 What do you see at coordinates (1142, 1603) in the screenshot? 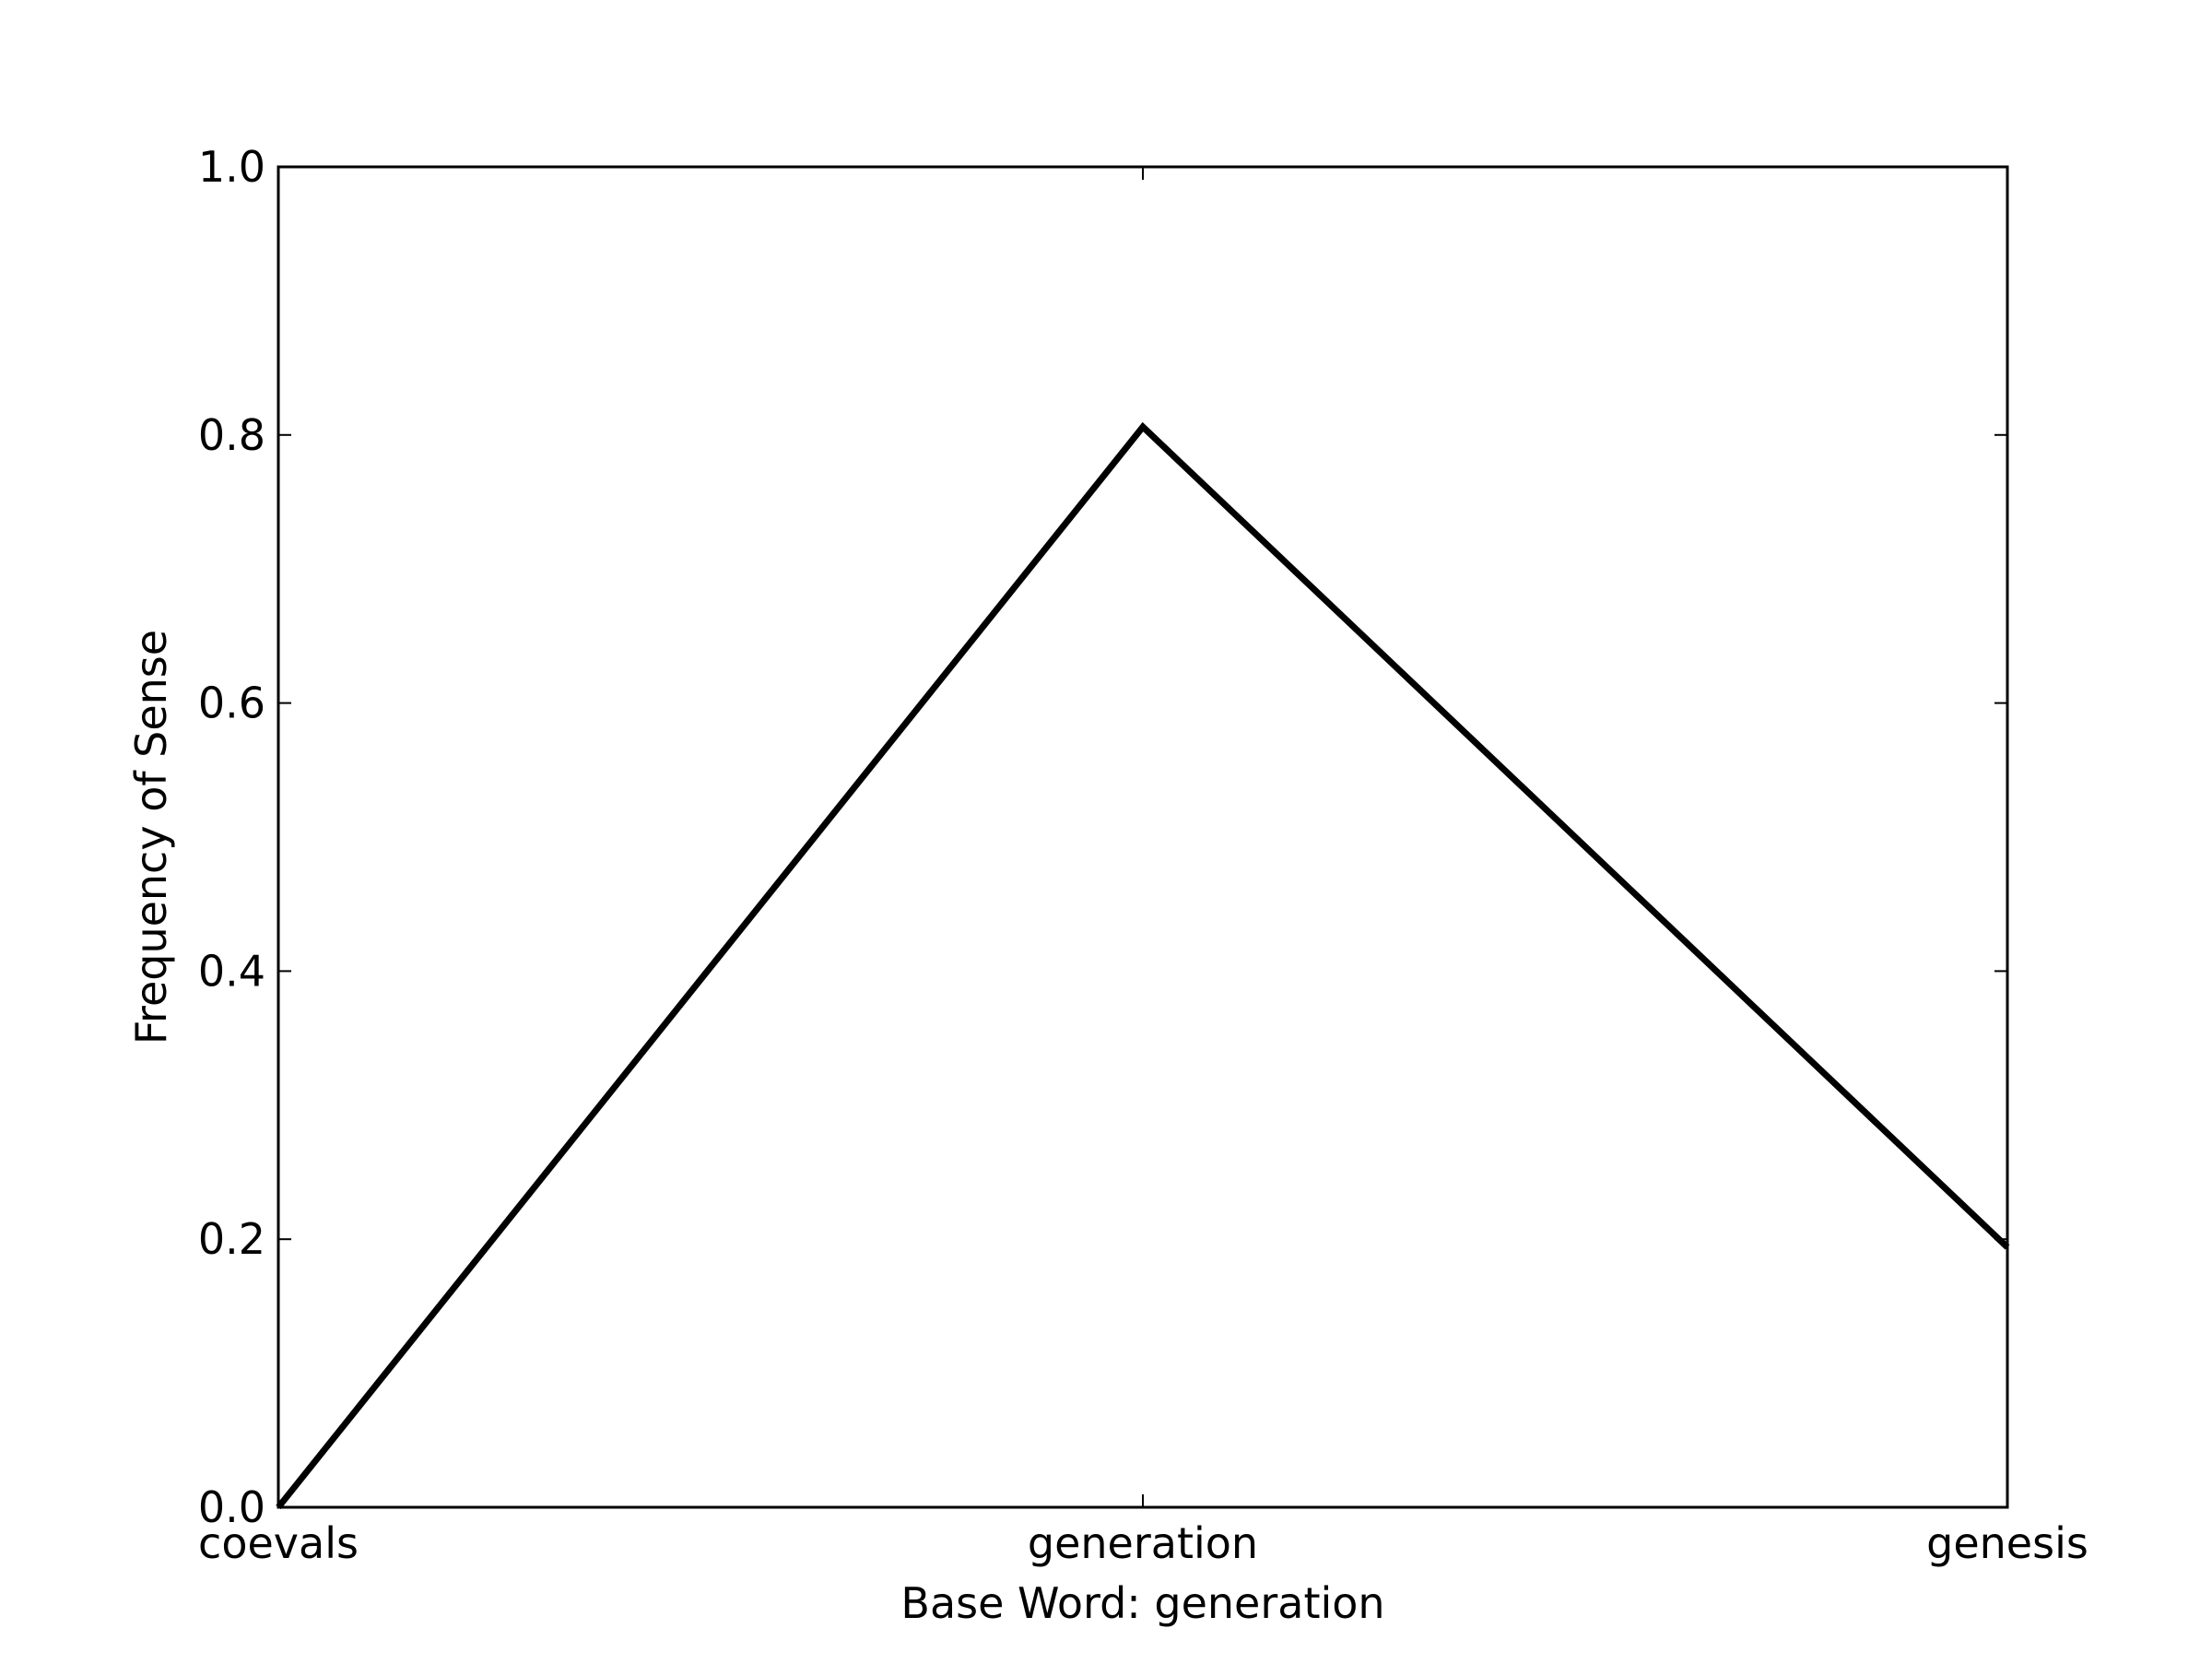
I see `x-axis-label: Base Word: generation` at bounding box center [1142, 1603].